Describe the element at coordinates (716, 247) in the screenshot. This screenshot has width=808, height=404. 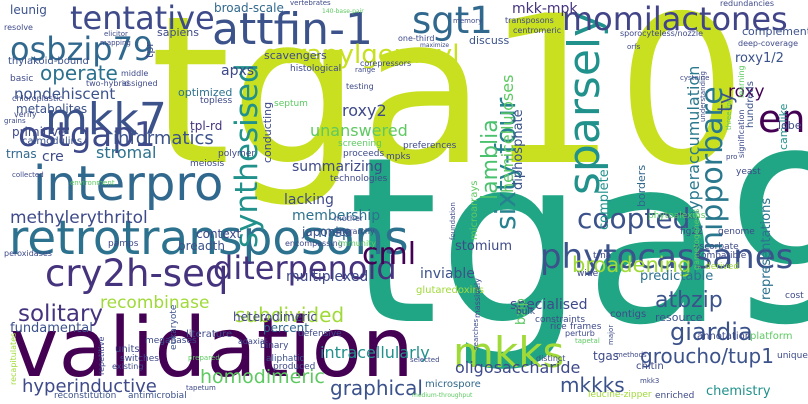
I see `word-ascorbate: ascorbate` at that location.